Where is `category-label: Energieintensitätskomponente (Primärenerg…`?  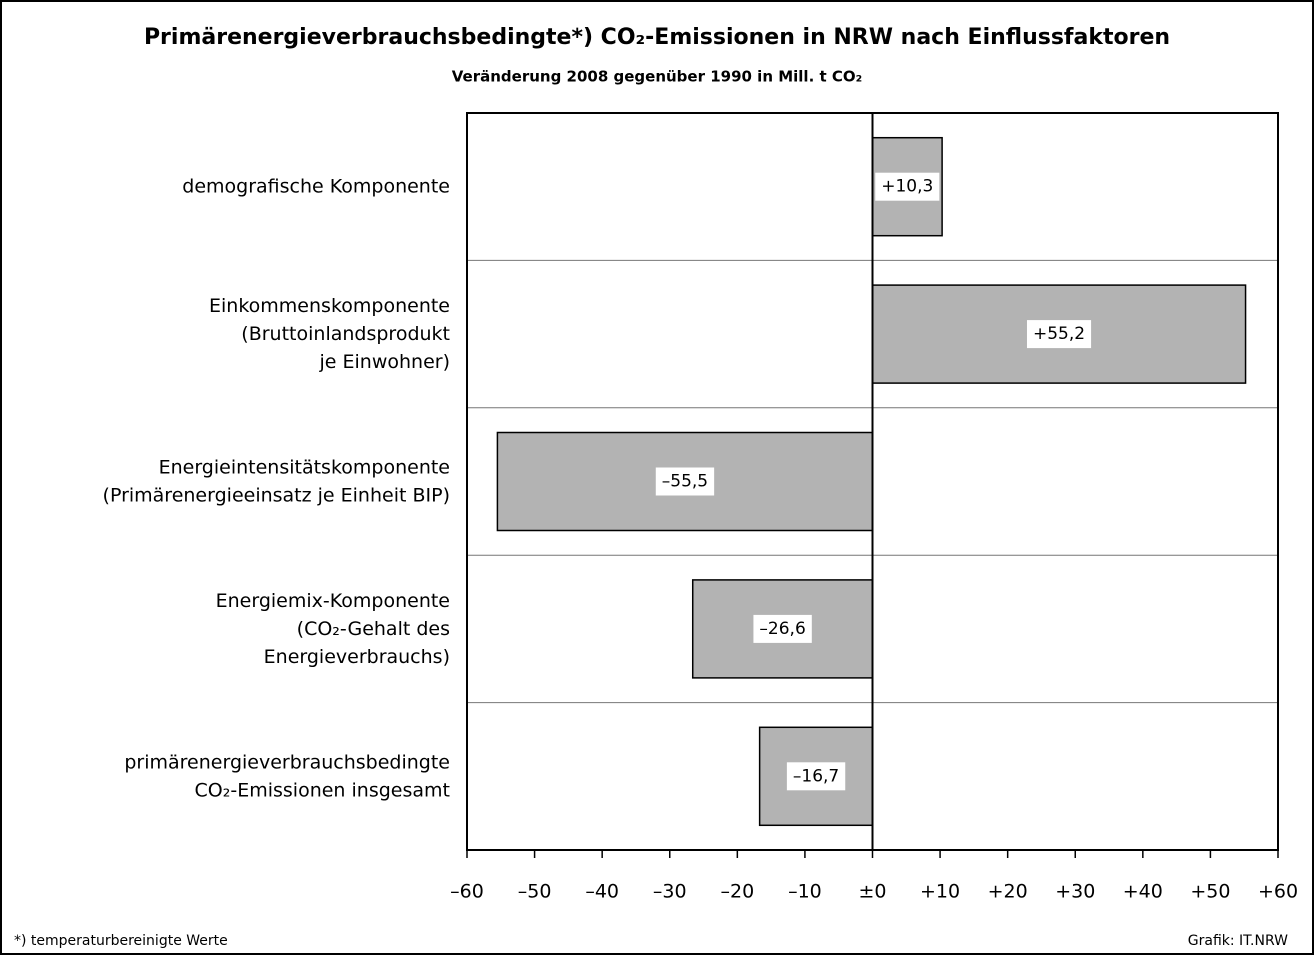
category-label: Energieintensitätskomponente (Primärenerg… is located at coordinates (276, 481).